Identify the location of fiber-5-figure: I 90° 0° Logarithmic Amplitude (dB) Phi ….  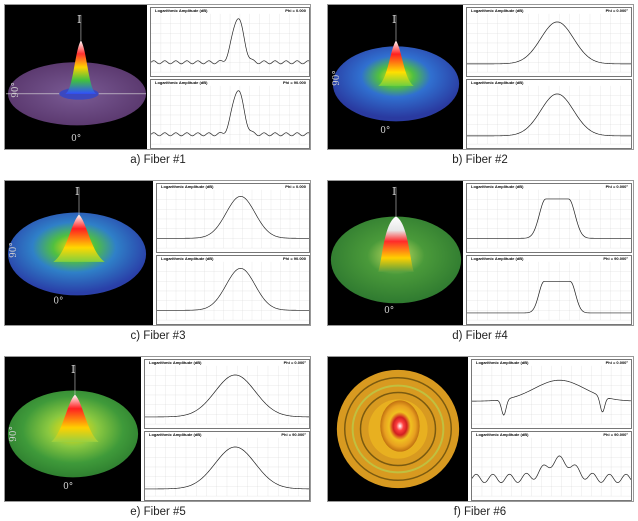
(157, 429).